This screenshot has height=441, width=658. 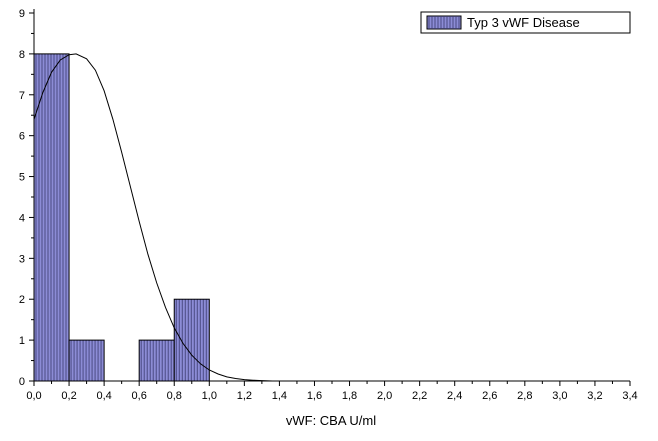 What do you see at coordinates (22, 341) in the screenshot?
I see `y-tick-label: 1` at bounding box center [22, 341].